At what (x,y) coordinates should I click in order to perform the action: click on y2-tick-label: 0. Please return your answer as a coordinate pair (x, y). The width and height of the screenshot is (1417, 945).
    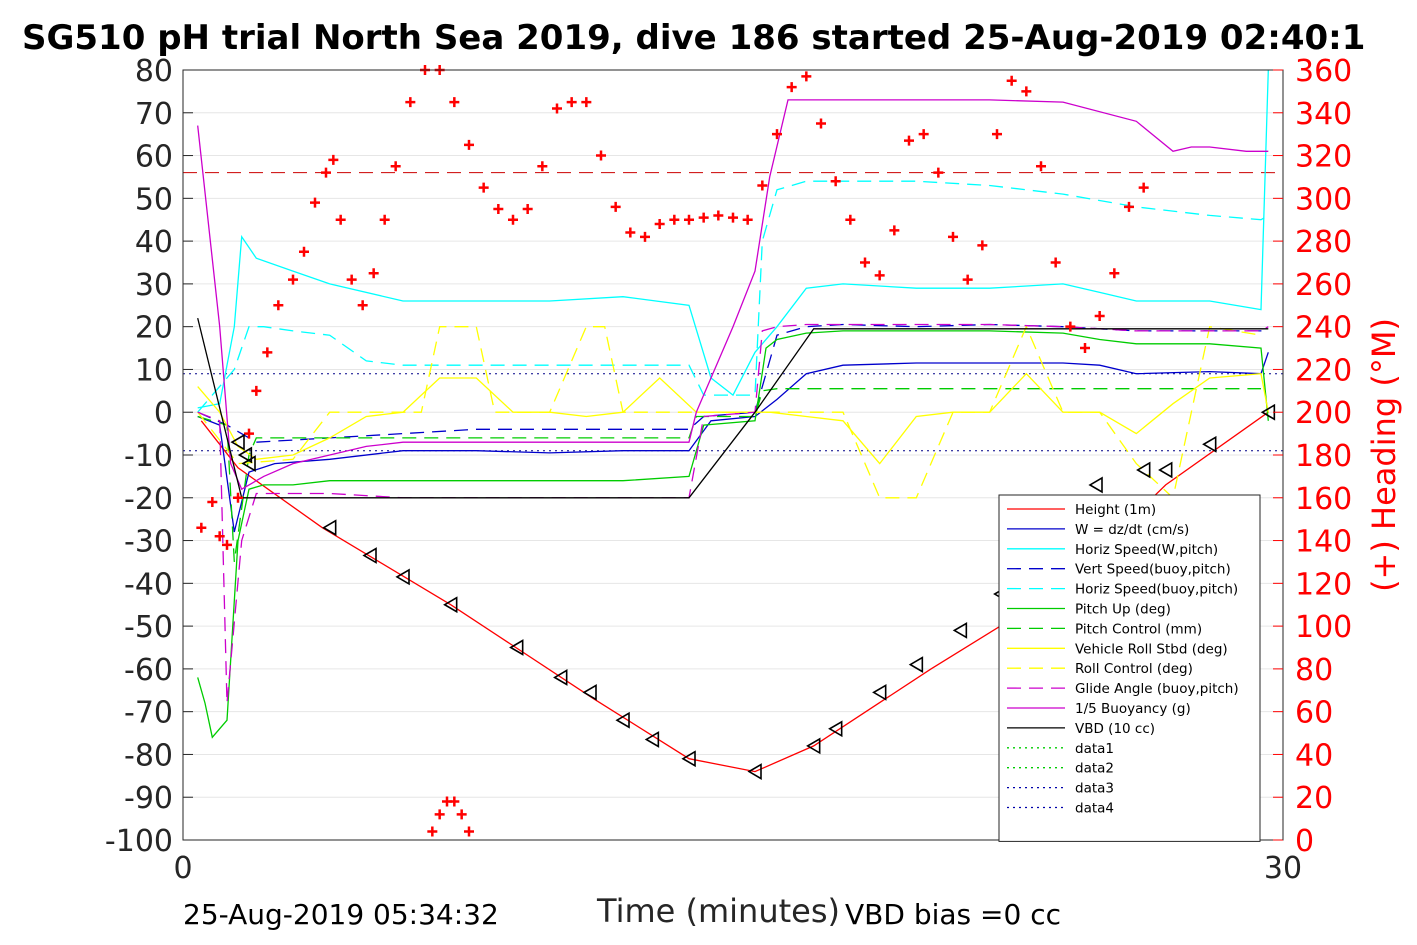
    Looking at the image, I should click on (1304, 841).